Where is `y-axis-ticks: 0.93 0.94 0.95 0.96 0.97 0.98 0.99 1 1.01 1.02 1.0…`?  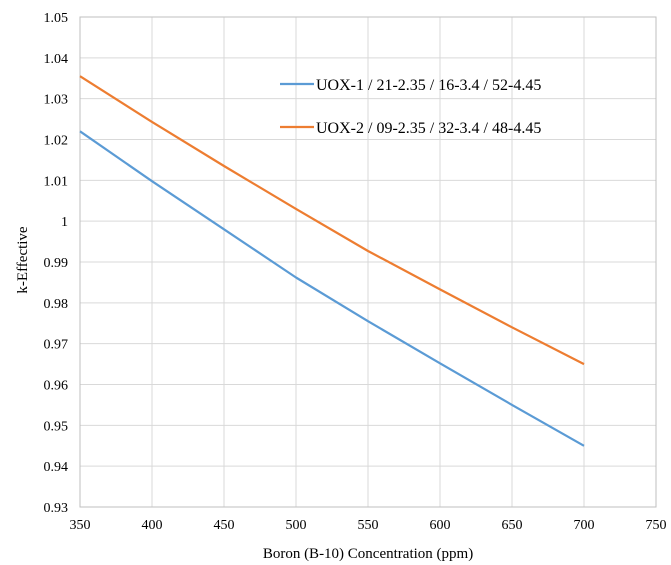 y-axis-ticks: 0.93 0.94 0.95 0.96 0.97 0.98 0.99 1 1.01 1.02 1.0… is located at coordinates (56, 263).